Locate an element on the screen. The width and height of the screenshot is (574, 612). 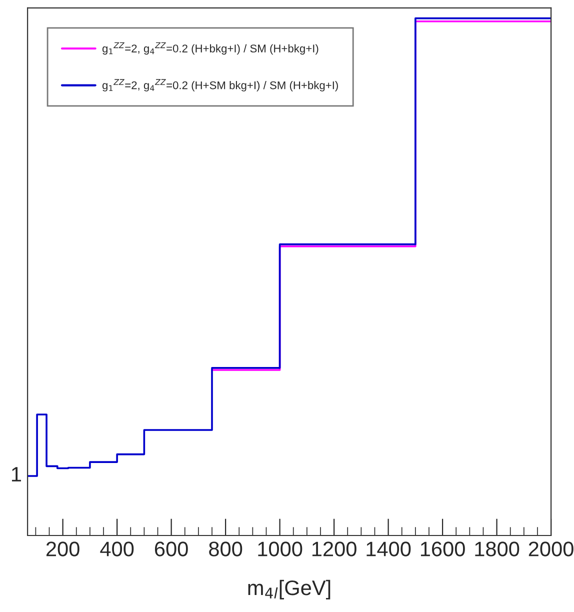
x-tick-label: 1000 is located at coordinates (280, 549).